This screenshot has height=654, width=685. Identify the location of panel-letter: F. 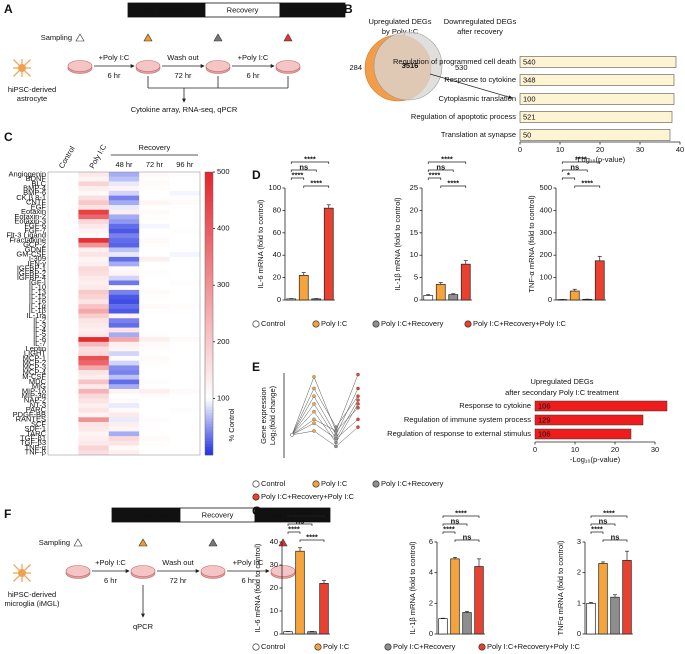
(7, 514).